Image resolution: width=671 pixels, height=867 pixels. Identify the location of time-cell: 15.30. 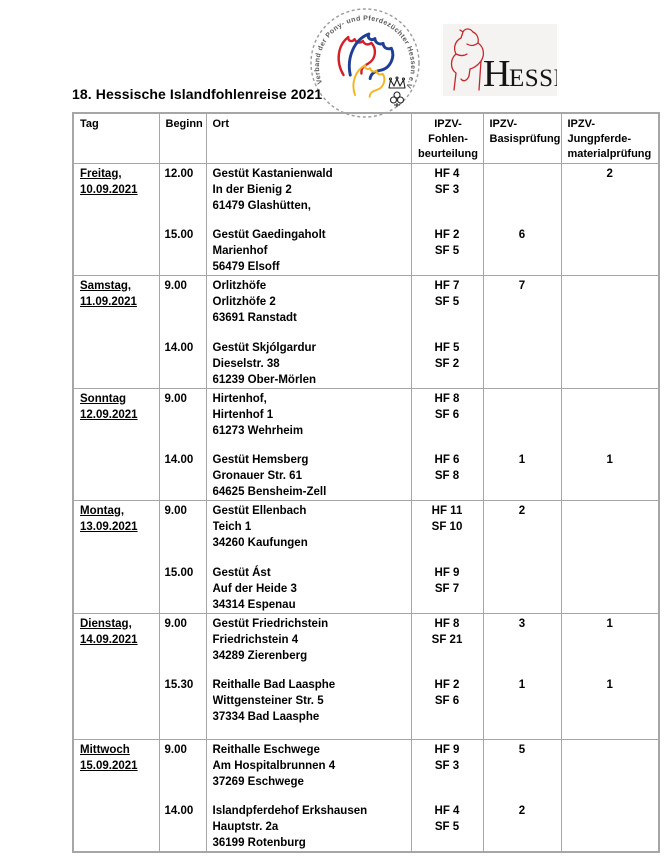
(182, 707).